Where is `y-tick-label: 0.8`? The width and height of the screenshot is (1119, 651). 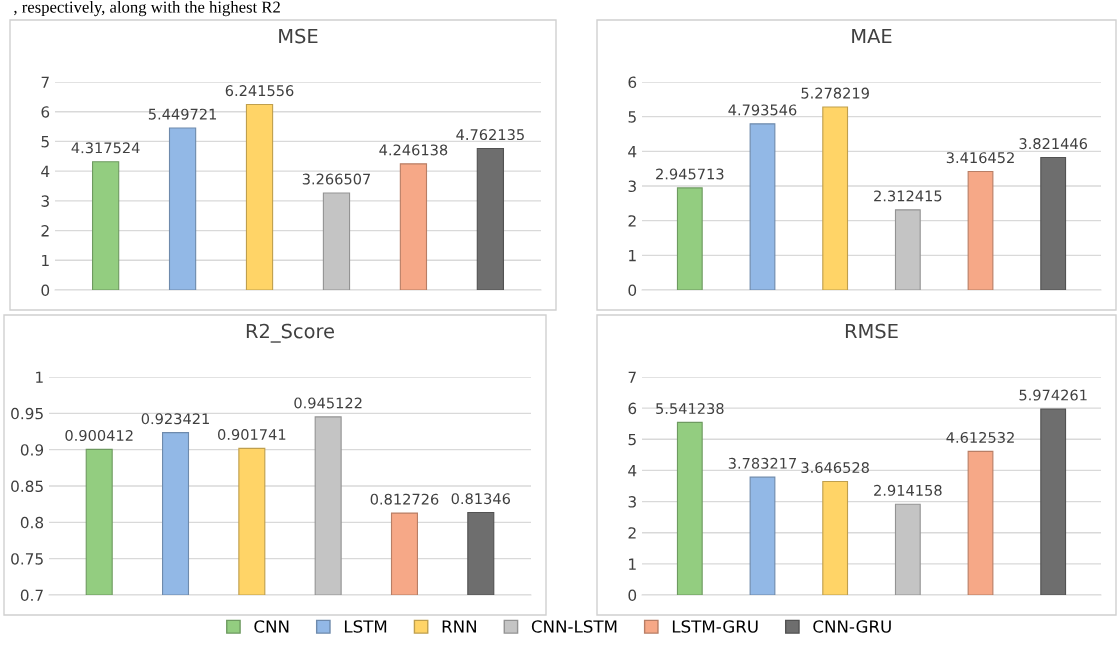
y-tick-label: 0.8 is located at coordinates (32, 522).